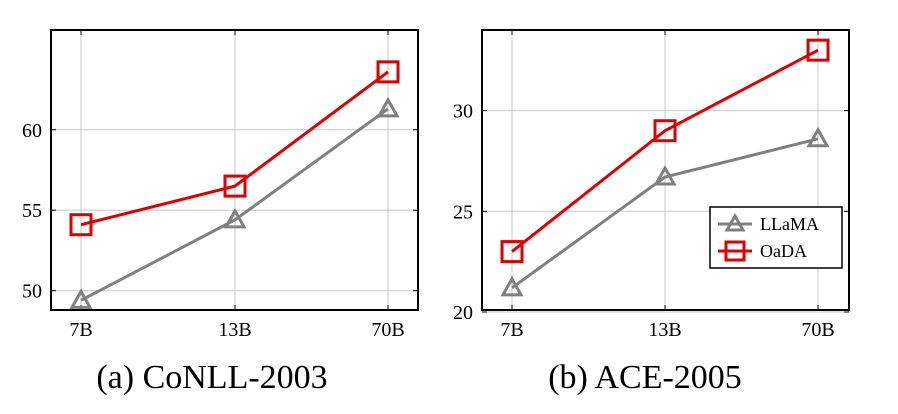 This screenshot has width=898, height=414. Describe the element at coordinates (665, 213) in the screenshot. I see `series-line-llama` at that location.